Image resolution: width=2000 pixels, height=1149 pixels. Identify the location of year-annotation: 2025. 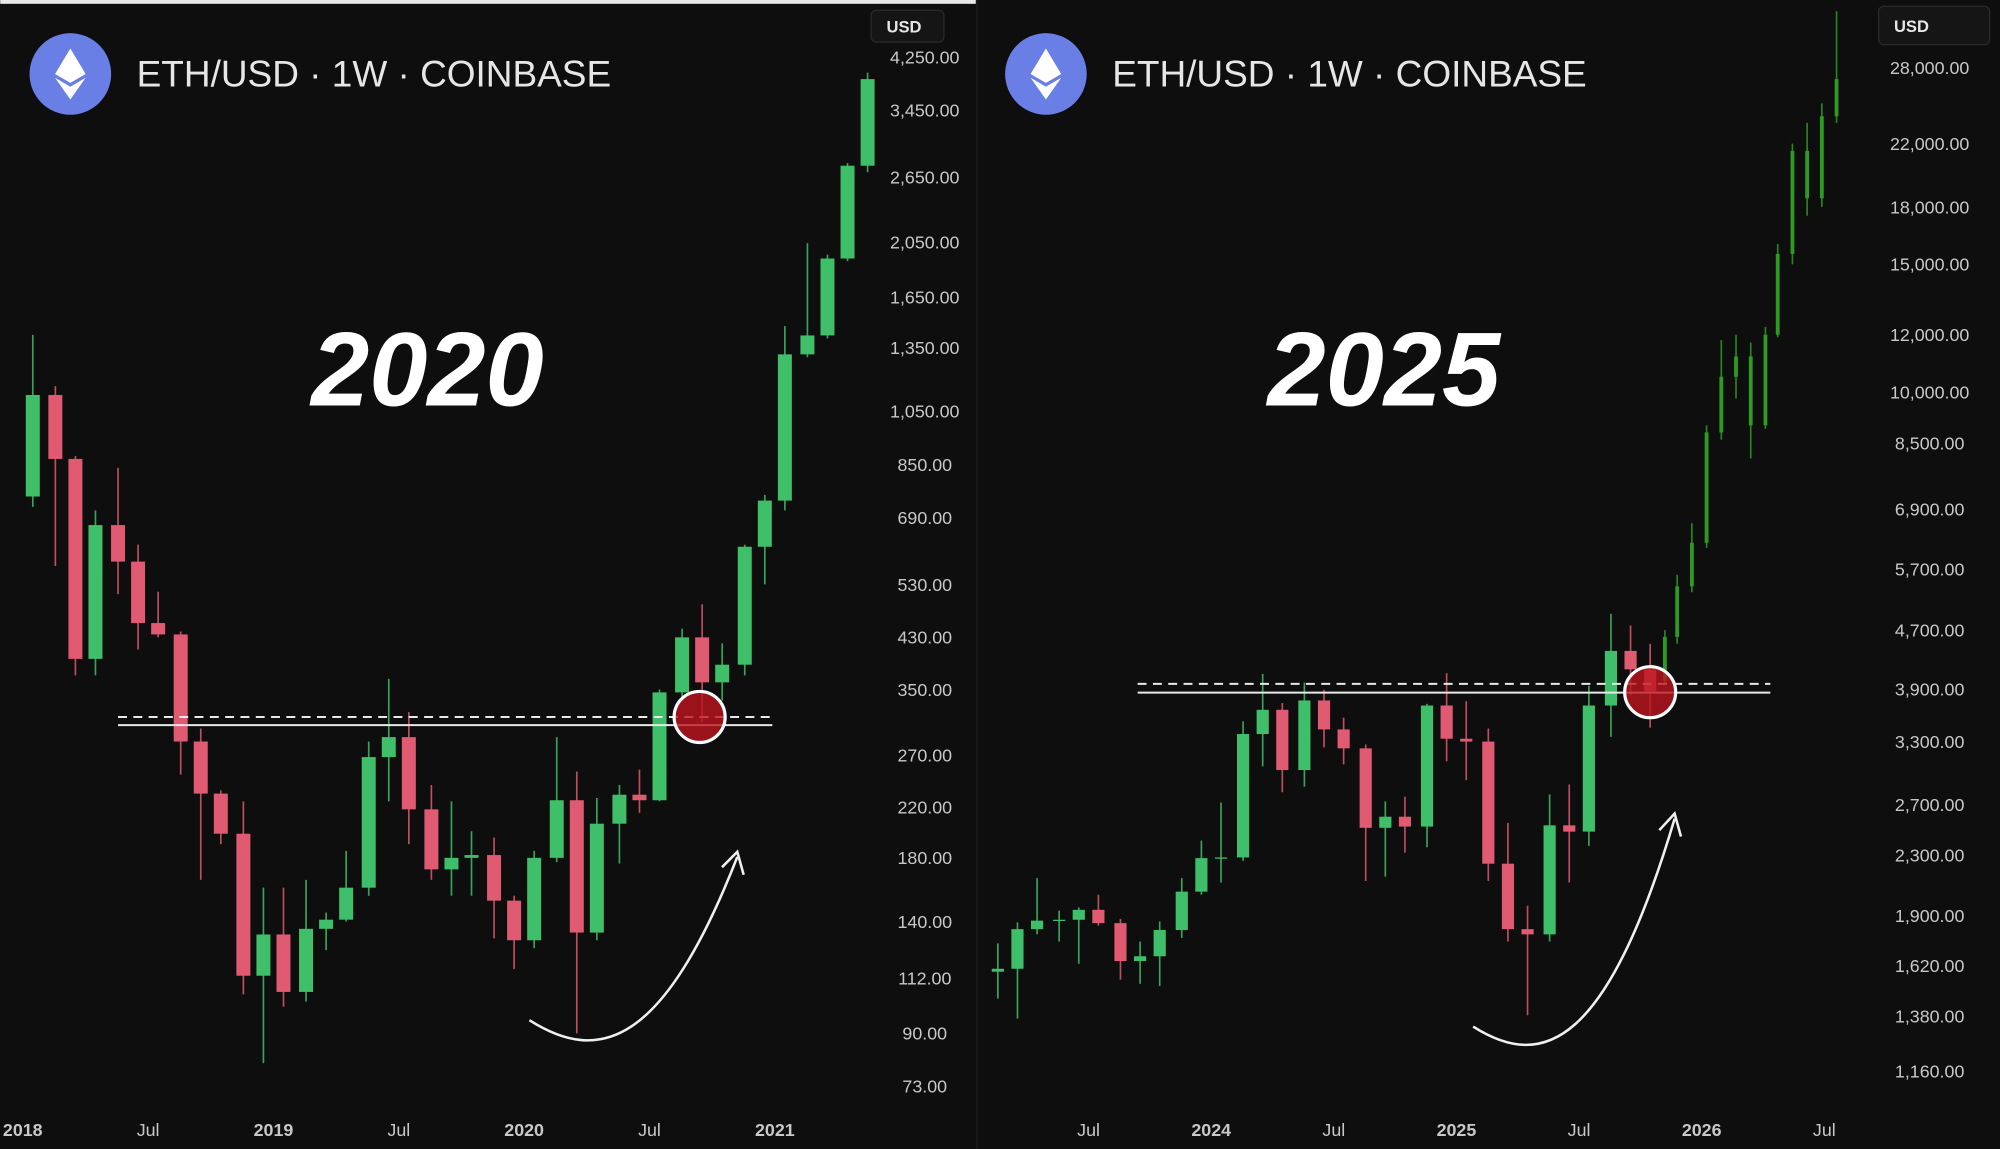
(1384, 370).